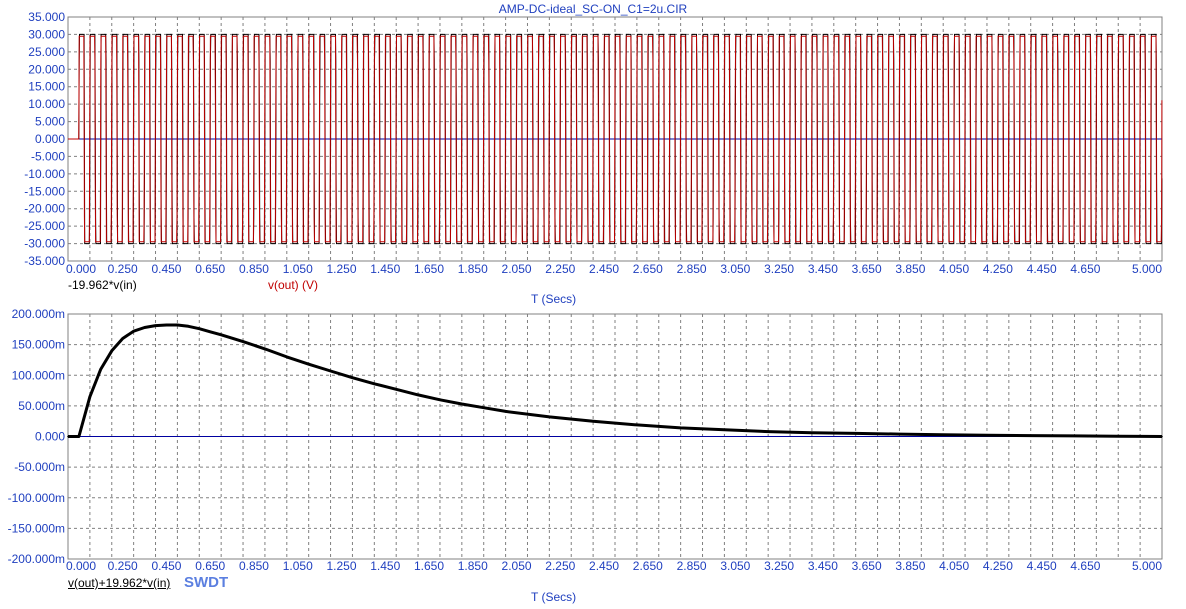  I want to click on y-tick-label: 30.000, so click(46, 34).